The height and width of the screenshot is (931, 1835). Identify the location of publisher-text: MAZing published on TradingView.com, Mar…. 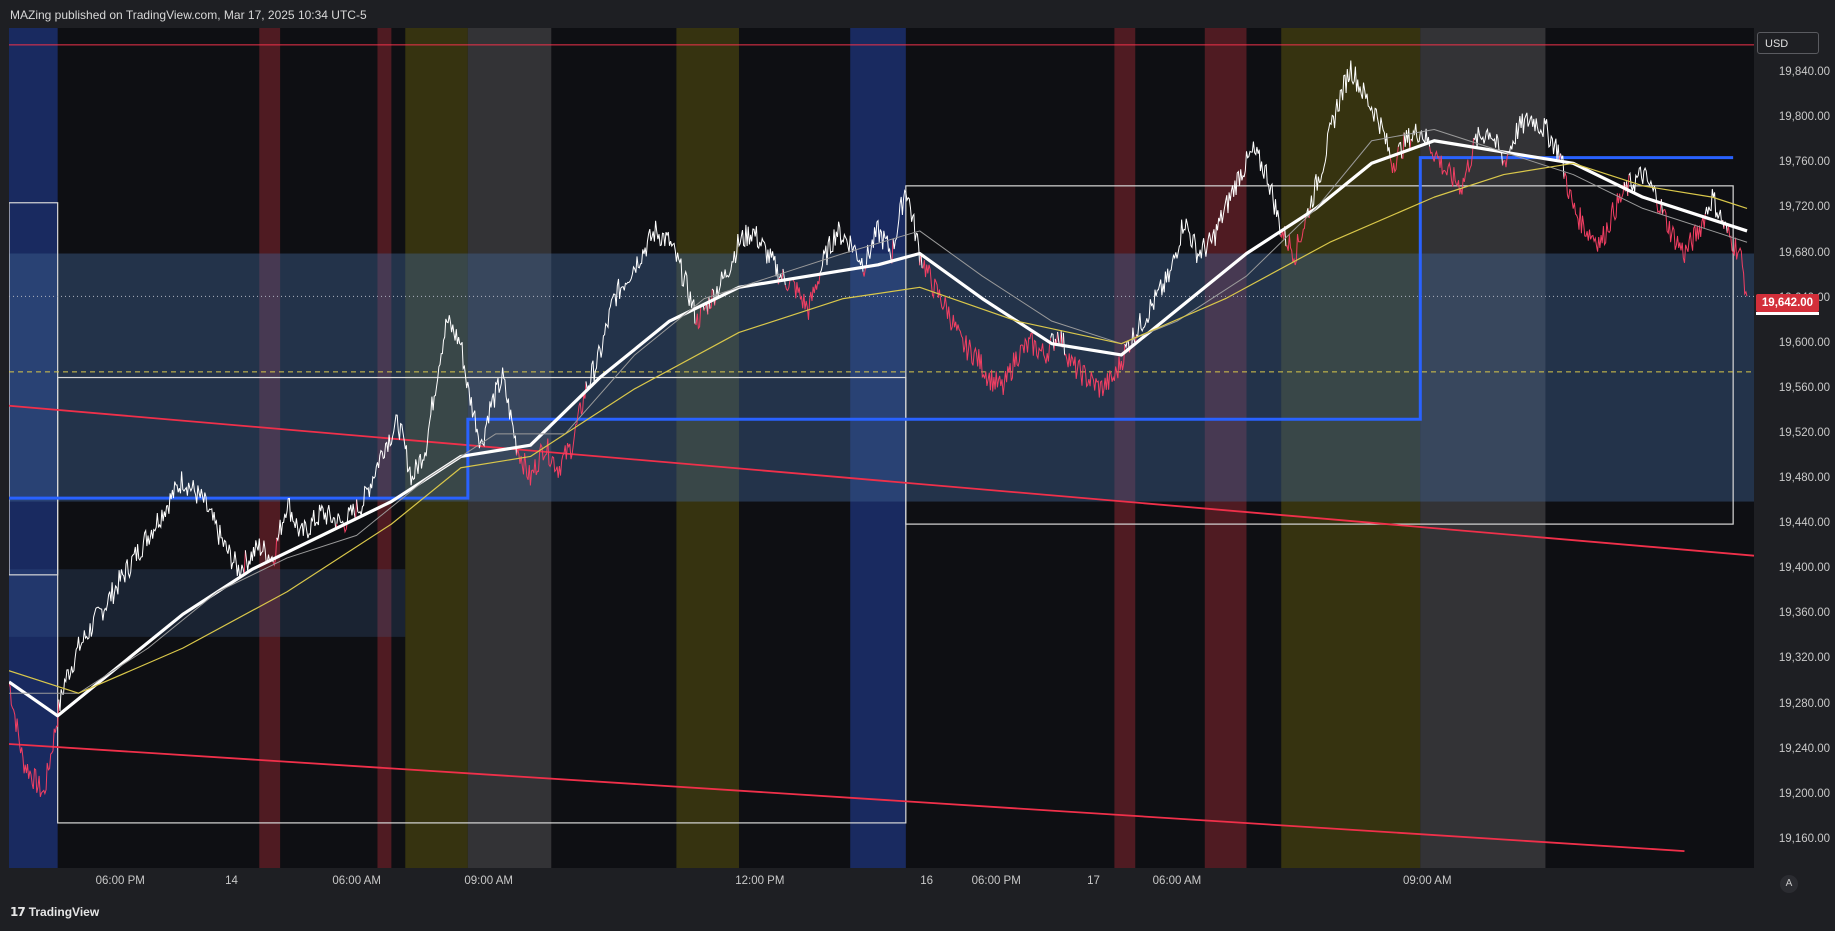
(188, 15).